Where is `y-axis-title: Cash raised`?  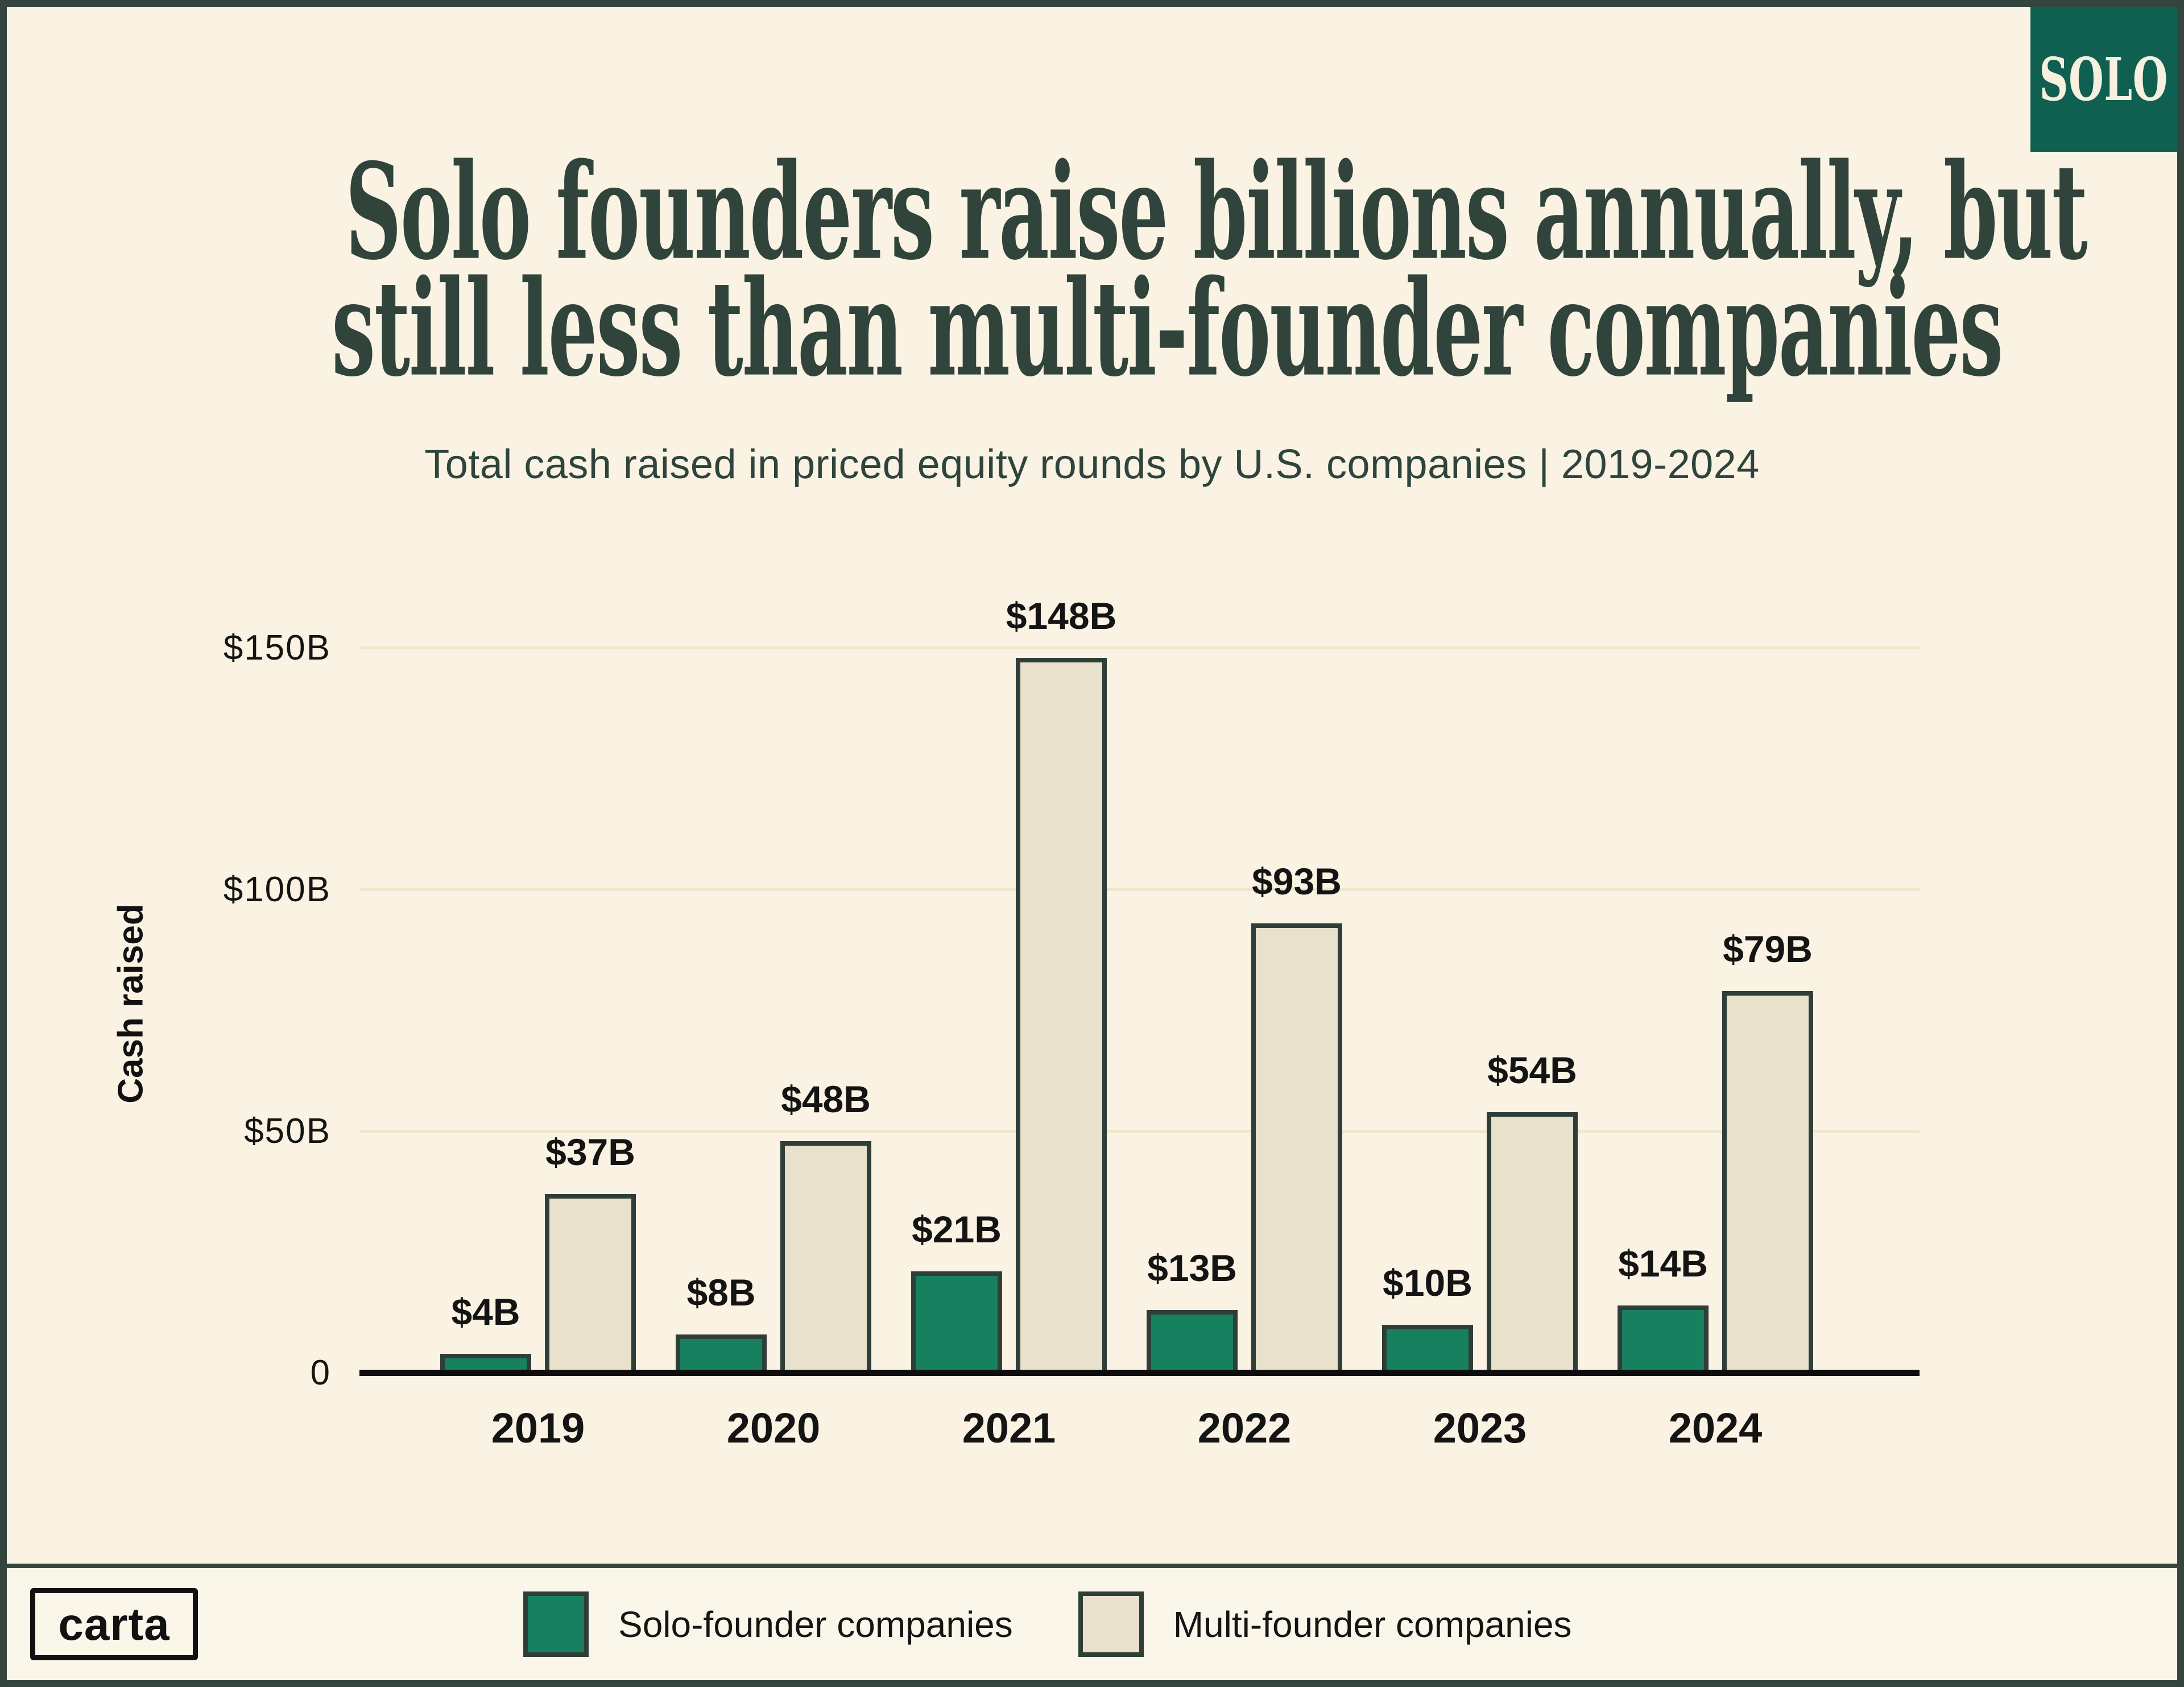 y-axis-title: Cash raised is located at coordinates (131, 1003).